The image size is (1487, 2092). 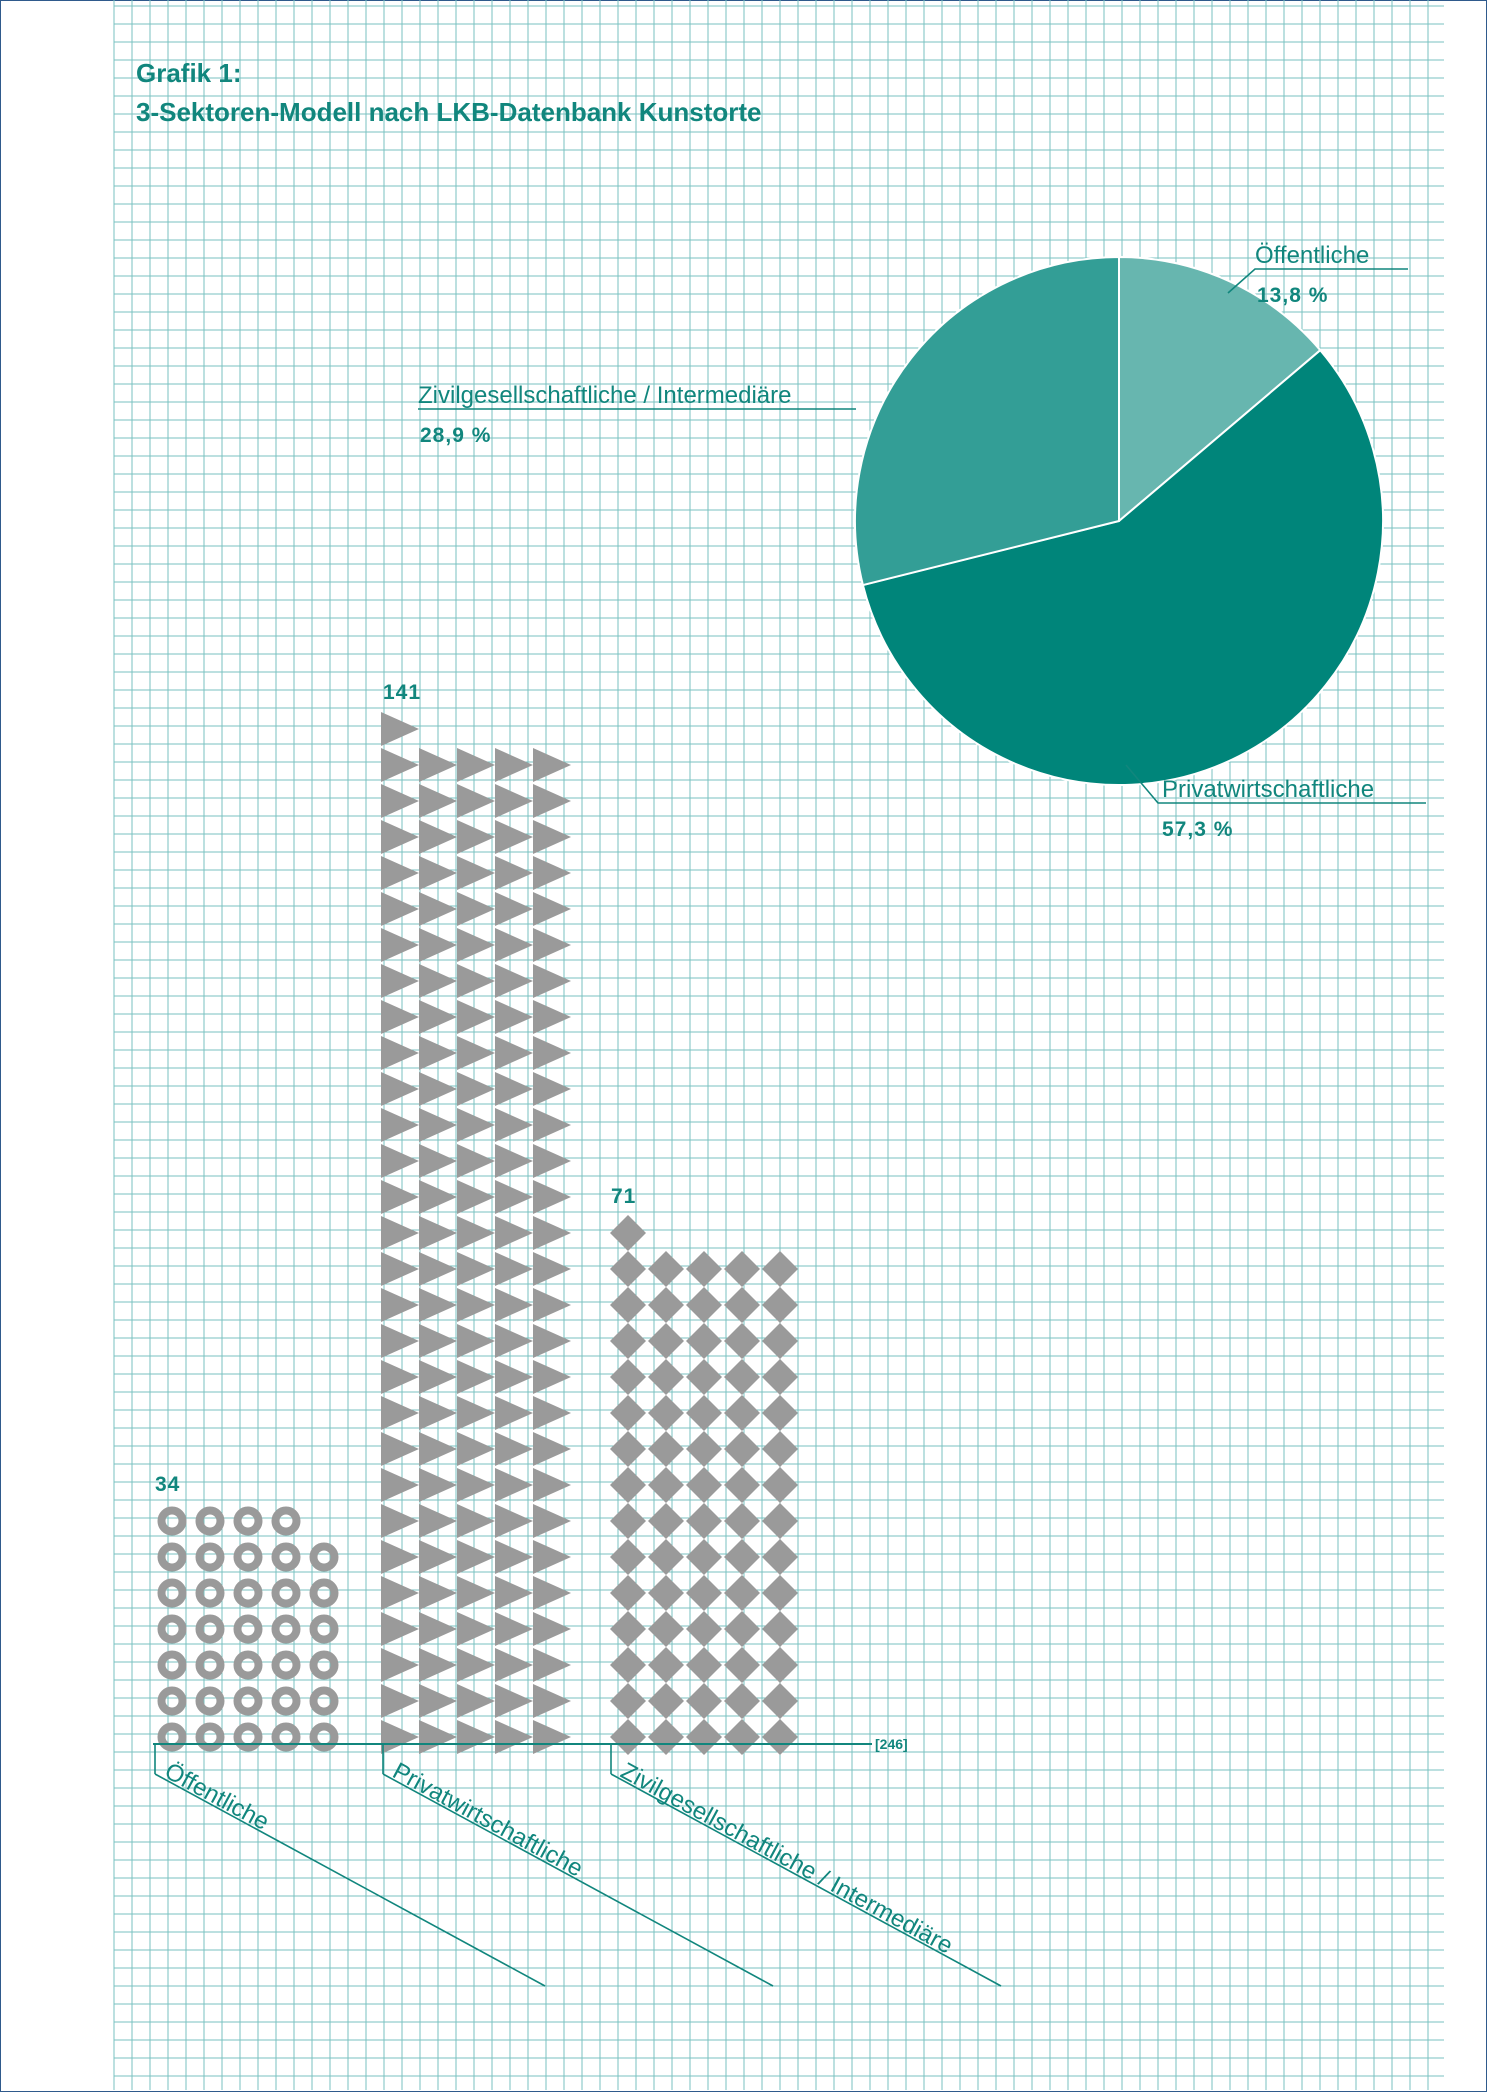 I want to click on pie-label-privatwirtschaftliche: Privatwirtschaftliche, so click(x=1268, y=789).